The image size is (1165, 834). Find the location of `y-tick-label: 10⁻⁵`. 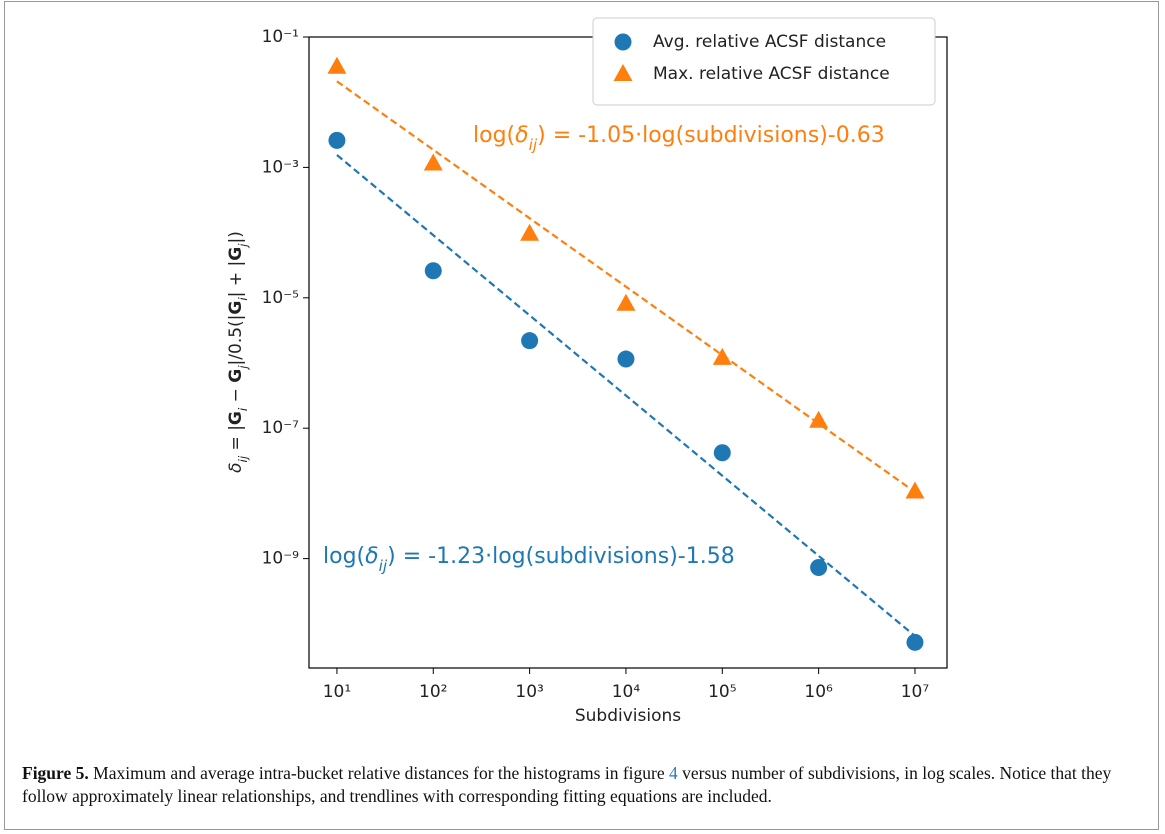

y-tick-label: 10⁻⁵ is located at coordinates (280, 298).